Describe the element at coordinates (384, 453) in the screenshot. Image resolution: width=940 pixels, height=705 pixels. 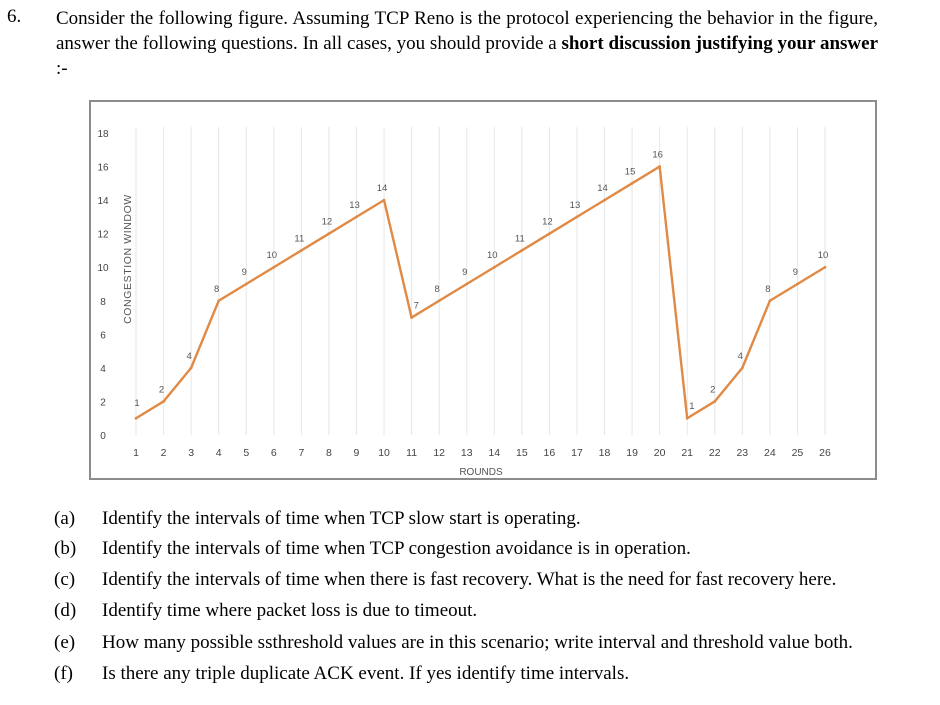
I see `x-tick-label: 10` at that location.